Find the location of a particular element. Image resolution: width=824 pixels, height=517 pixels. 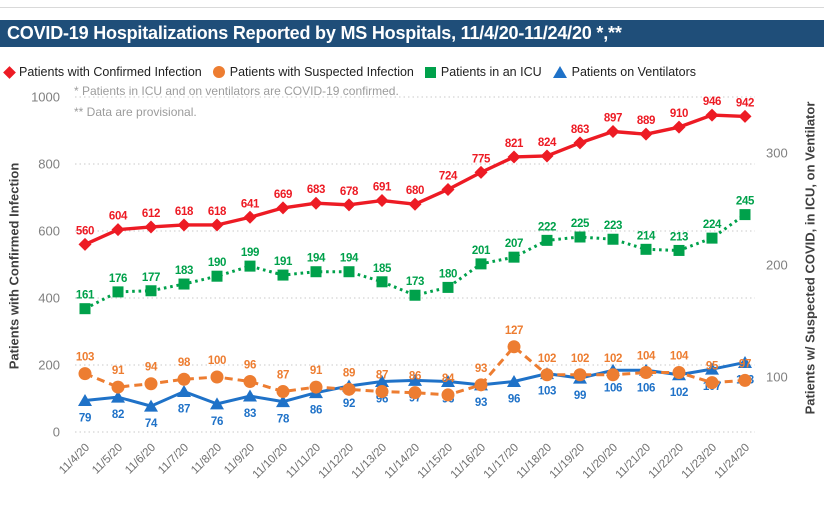

x-axis-date-label: 11/13/20 is located at coordinates (370, 462).